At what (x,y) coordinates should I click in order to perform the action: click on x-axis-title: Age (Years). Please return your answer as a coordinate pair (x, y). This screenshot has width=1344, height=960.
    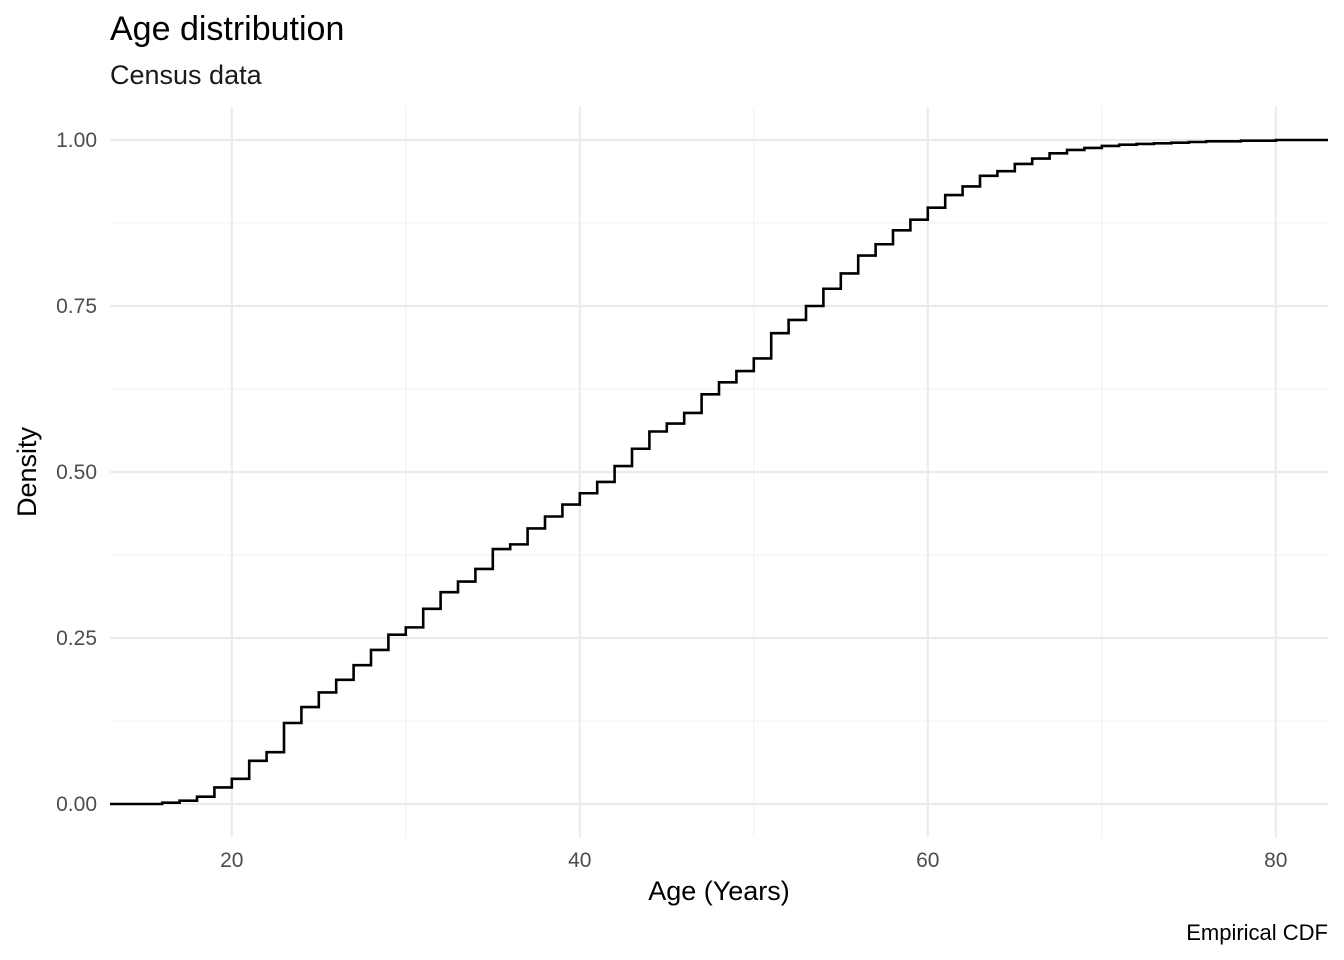
    Looking at the image, I should click on (719, 891).